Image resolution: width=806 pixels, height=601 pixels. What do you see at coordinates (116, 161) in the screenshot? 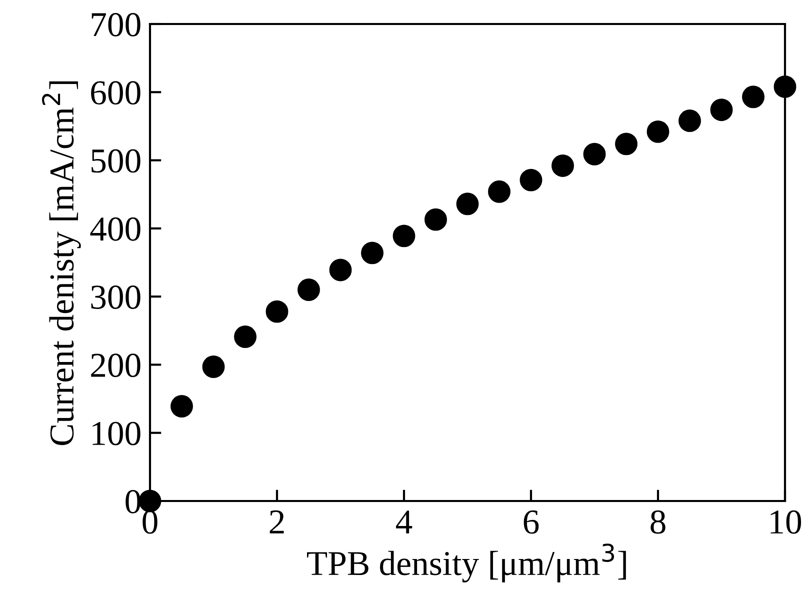
I see `y-tick-label: 500` at bounding box center [116, 161].